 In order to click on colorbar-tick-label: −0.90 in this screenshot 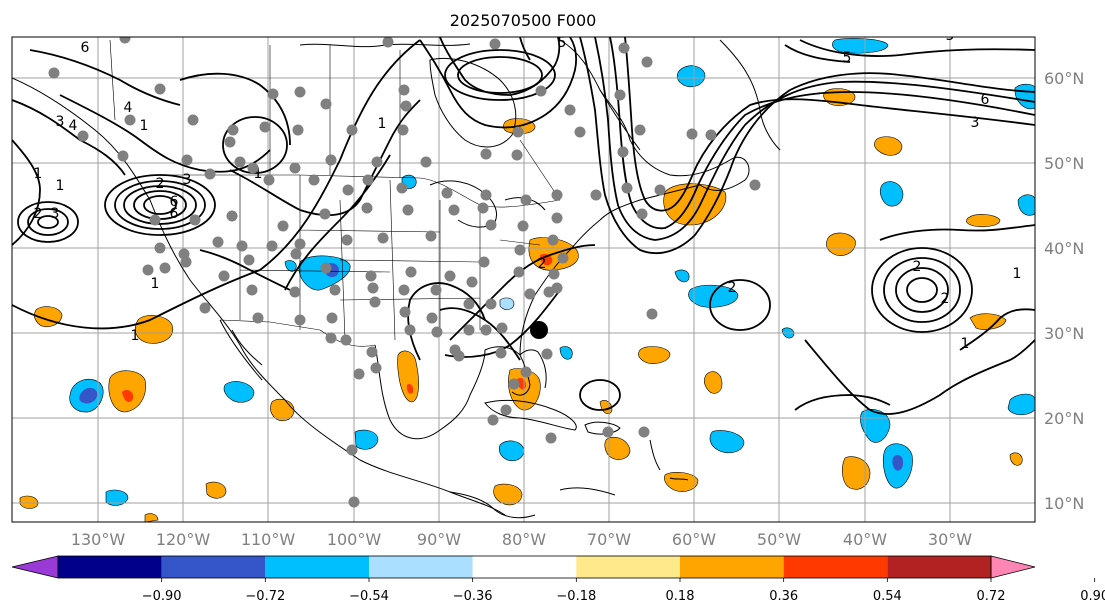, I will do `click(162, 596)`.